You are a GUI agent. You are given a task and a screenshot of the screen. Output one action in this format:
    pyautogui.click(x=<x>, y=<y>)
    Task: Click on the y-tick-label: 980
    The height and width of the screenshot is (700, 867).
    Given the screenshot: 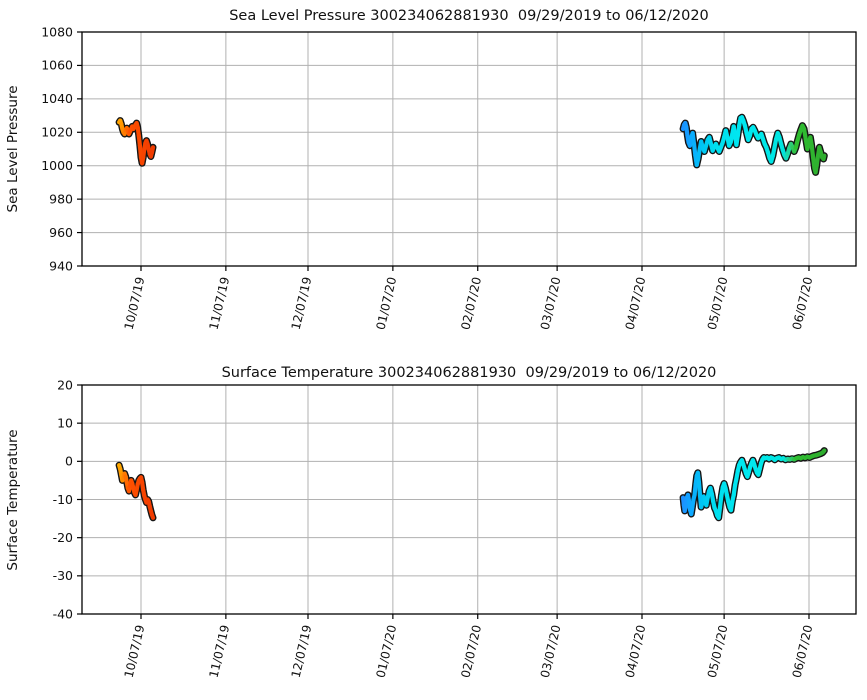 What is the action you would take?
    pyautogui.click(x=61, y=198)
    